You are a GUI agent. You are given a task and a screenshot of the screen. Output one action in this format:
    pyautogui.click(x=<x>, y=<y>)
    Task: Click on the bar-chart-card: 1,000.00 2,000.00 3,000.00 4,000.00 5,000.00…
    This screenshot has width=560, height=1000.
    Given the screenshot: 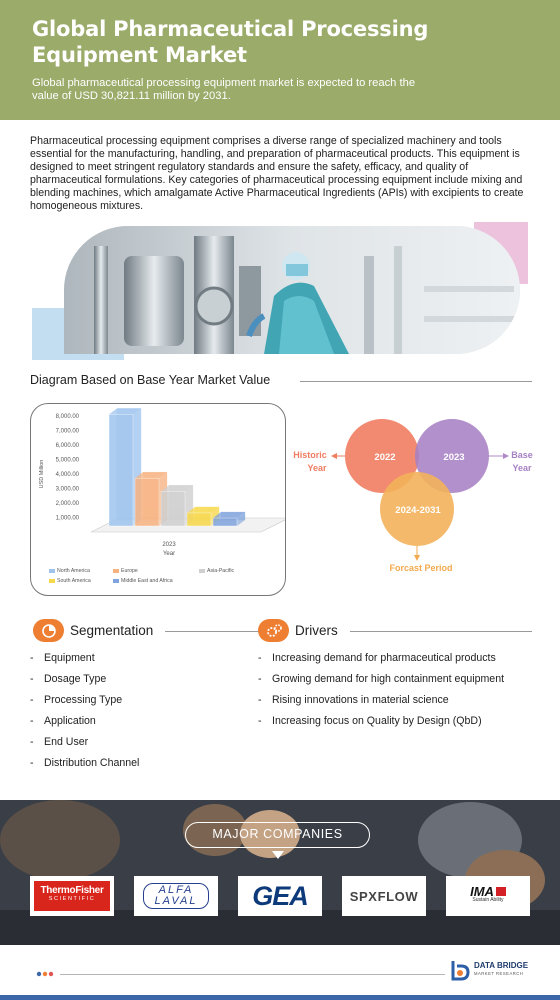 What is the action you would take?
    pyautogui.click(x=158, y=499)
    